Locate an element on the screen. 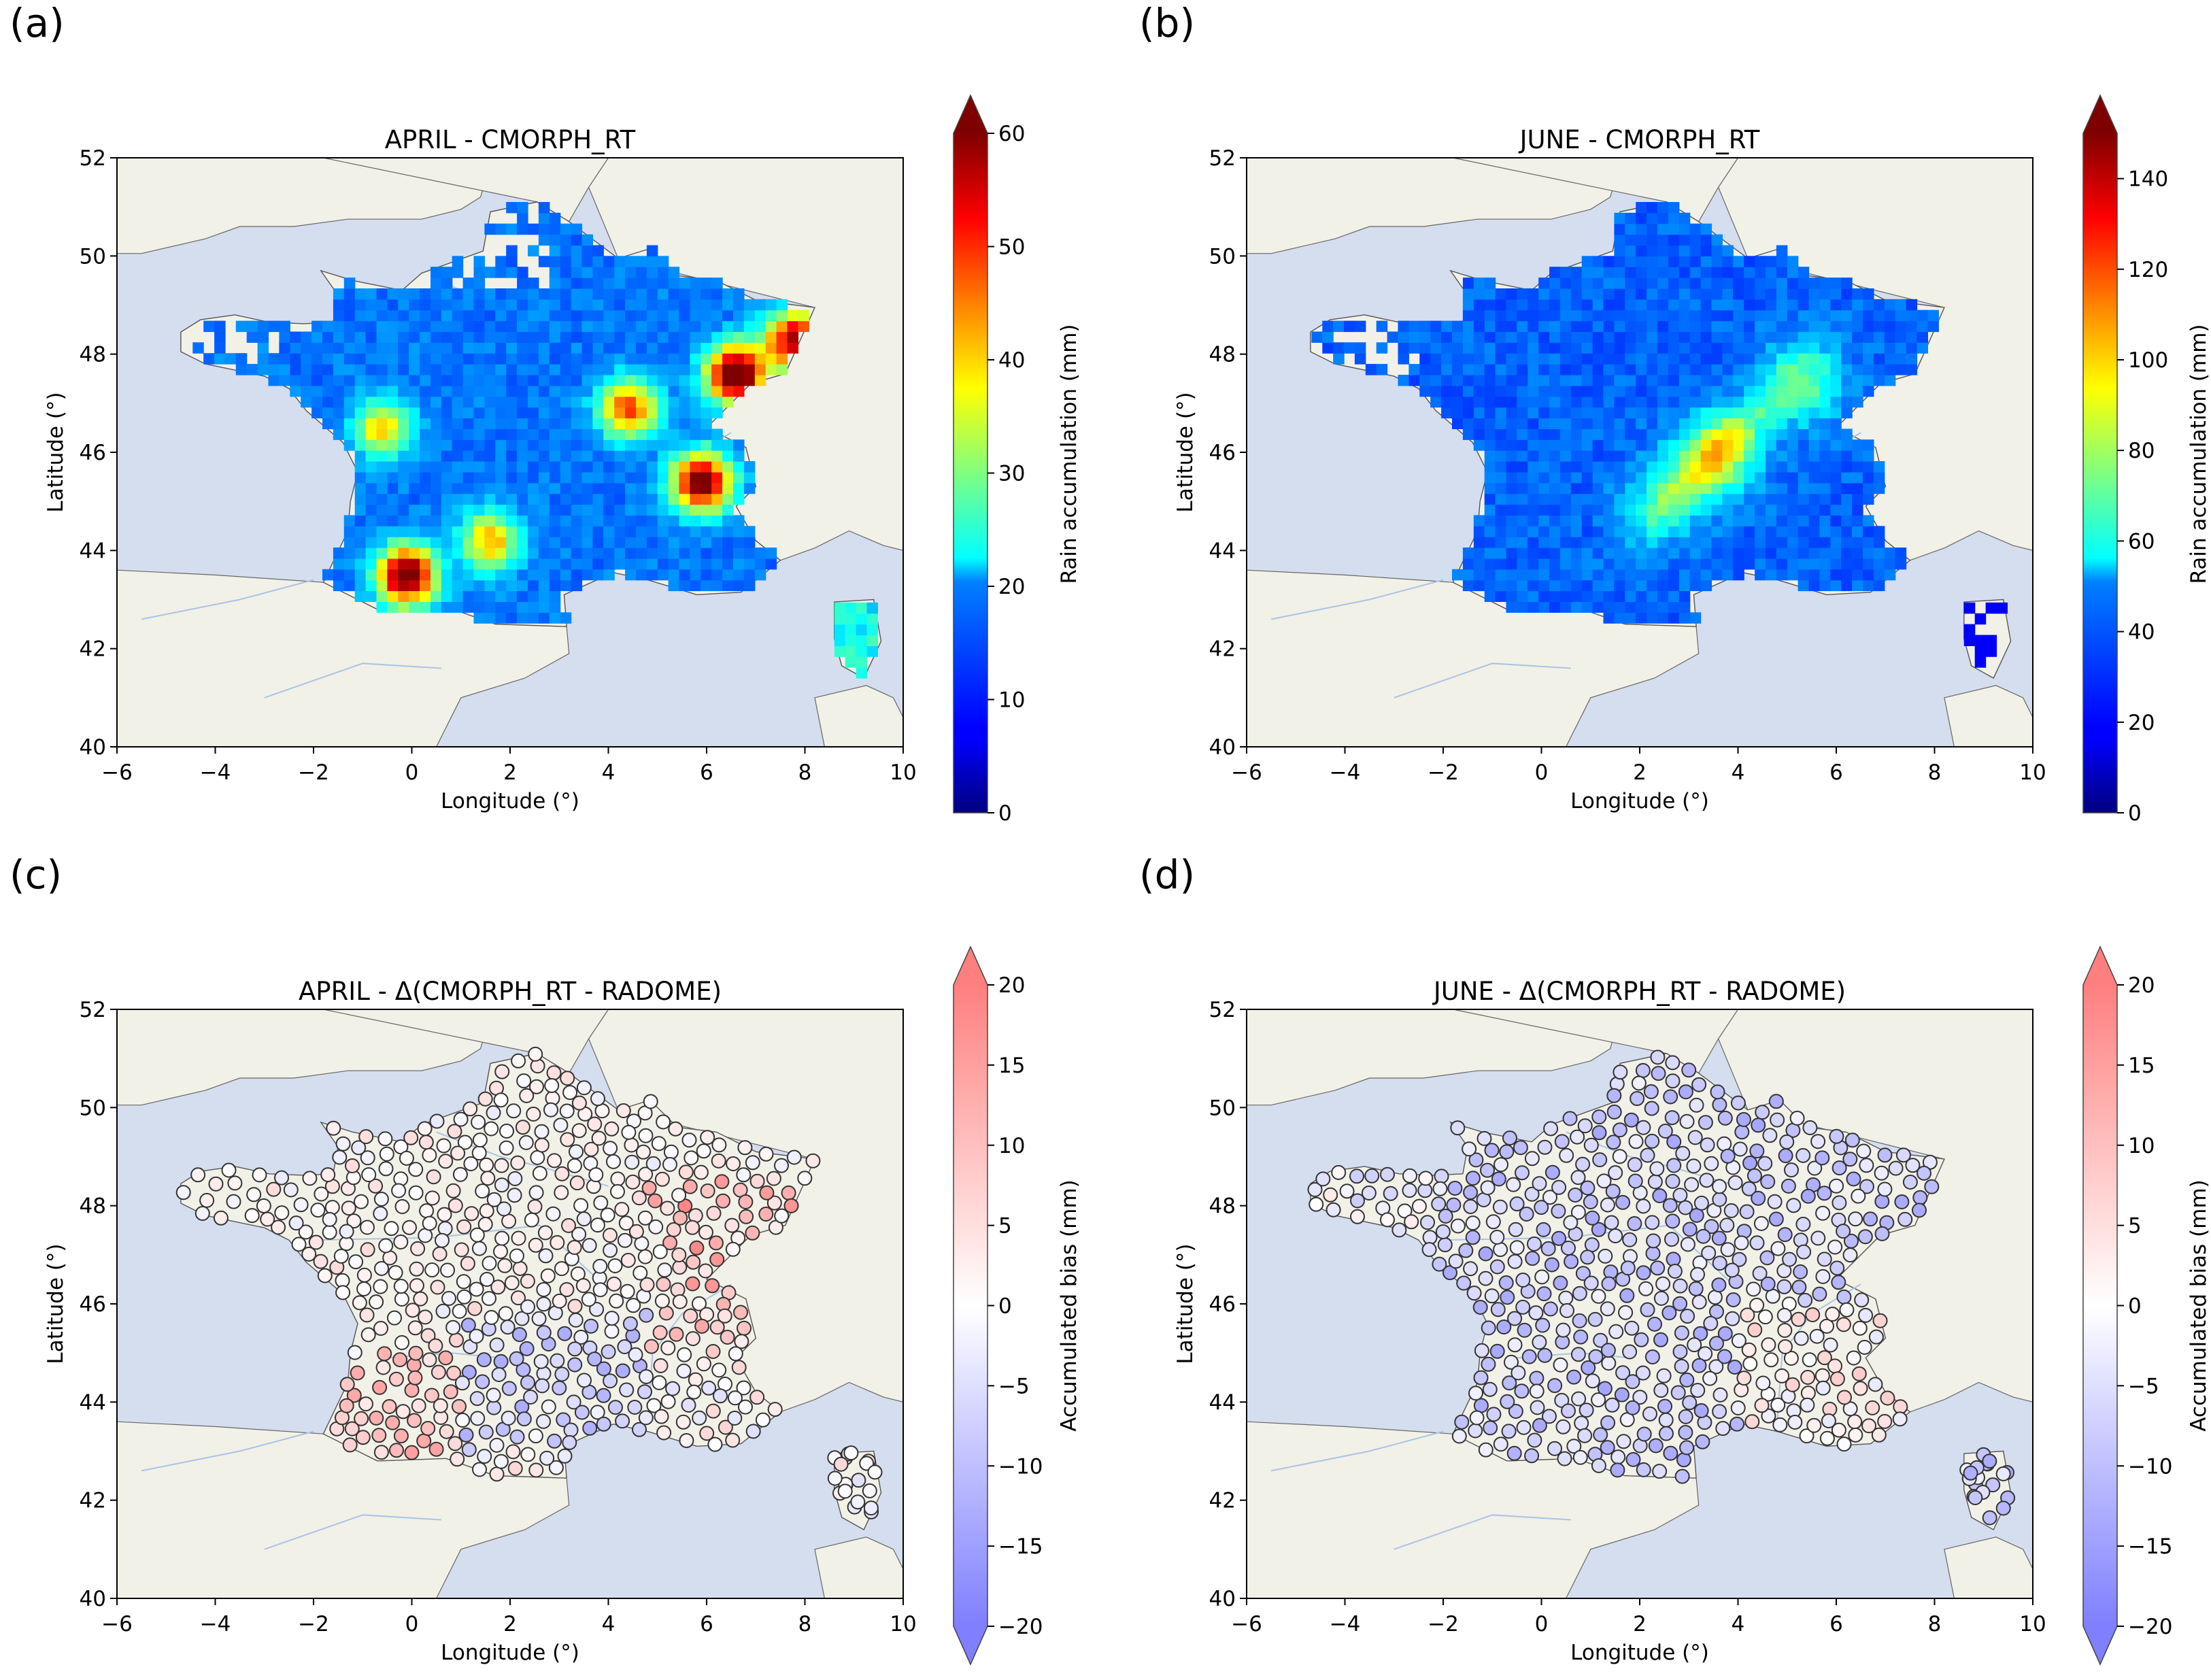  panel-letter: (c) is located at coordinates (36, 875).